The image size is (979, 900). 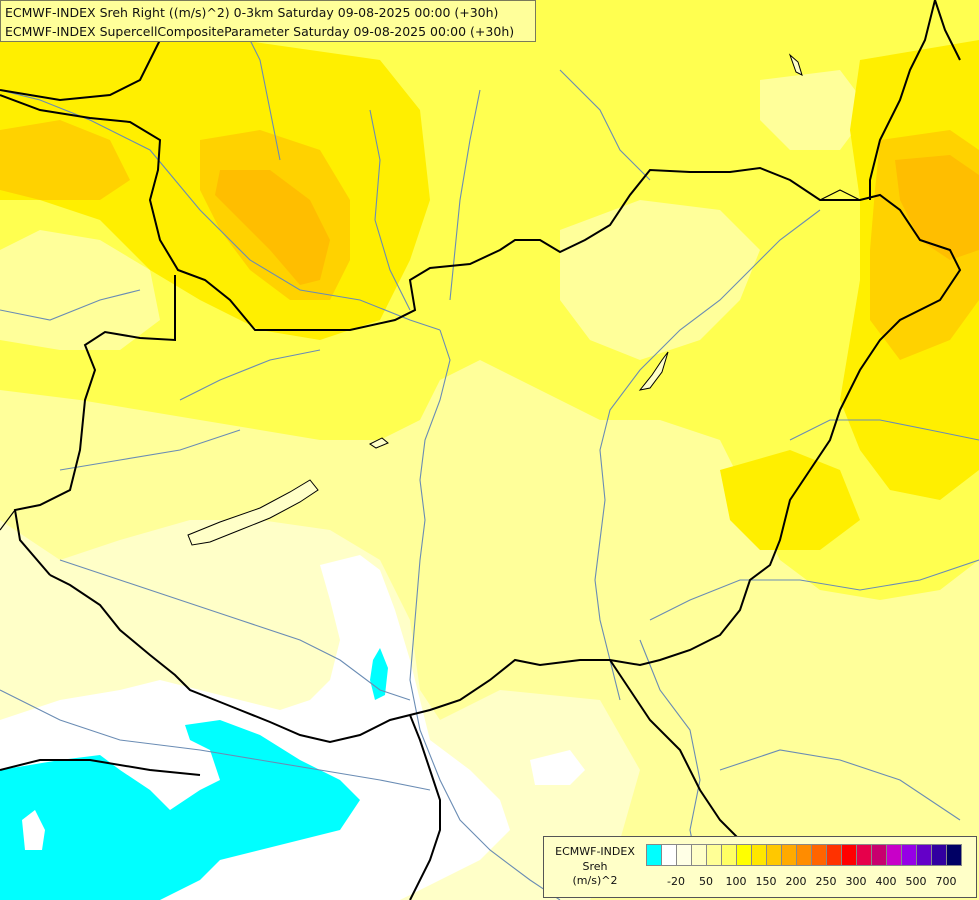 I want to click on lake-balaton, so click(x=253, y=512).